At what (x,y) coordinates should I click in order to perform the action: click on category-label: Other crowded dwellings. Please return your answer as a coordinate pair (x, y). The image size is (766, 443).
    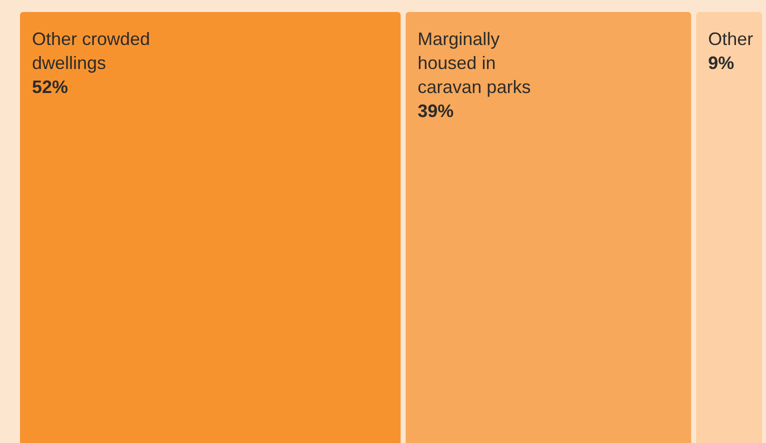
    Looking at the image, I should click on (91, 51).